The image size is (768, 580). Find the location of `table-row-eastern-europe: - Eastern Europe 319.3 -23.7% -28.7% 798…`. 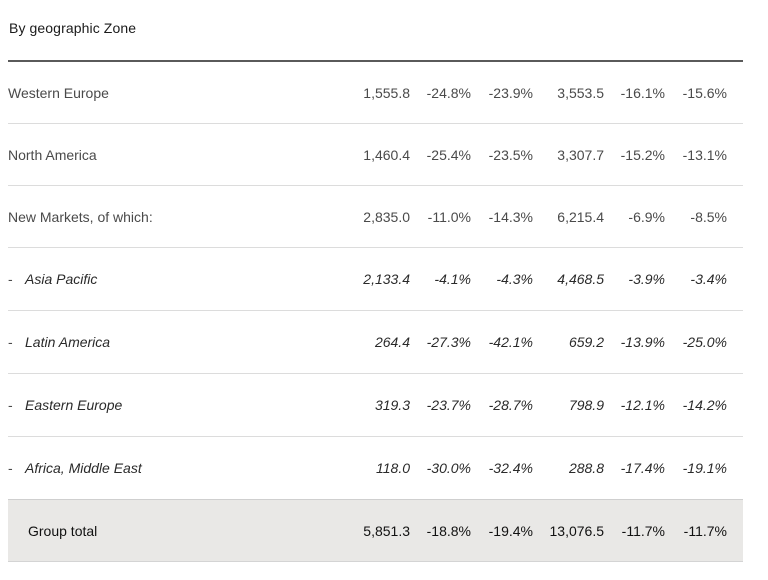

table-row-eastern-europe: - Eastern Europe 319.3 -23.7% -28.7% 798… is located at coordinates (375, 405).